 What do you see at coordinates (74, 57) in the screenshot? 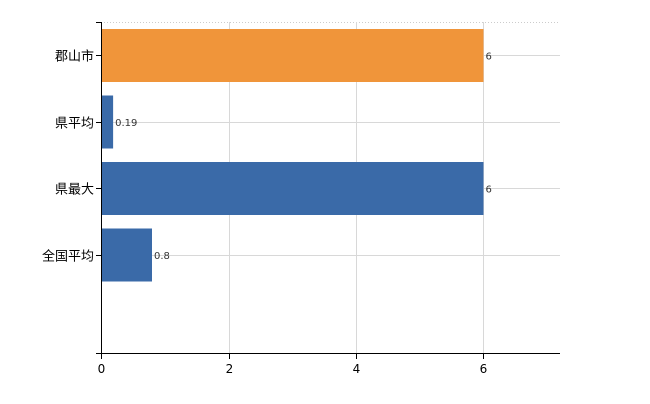
I see `category-label: 郡山市` at bounding box center [74, 57].